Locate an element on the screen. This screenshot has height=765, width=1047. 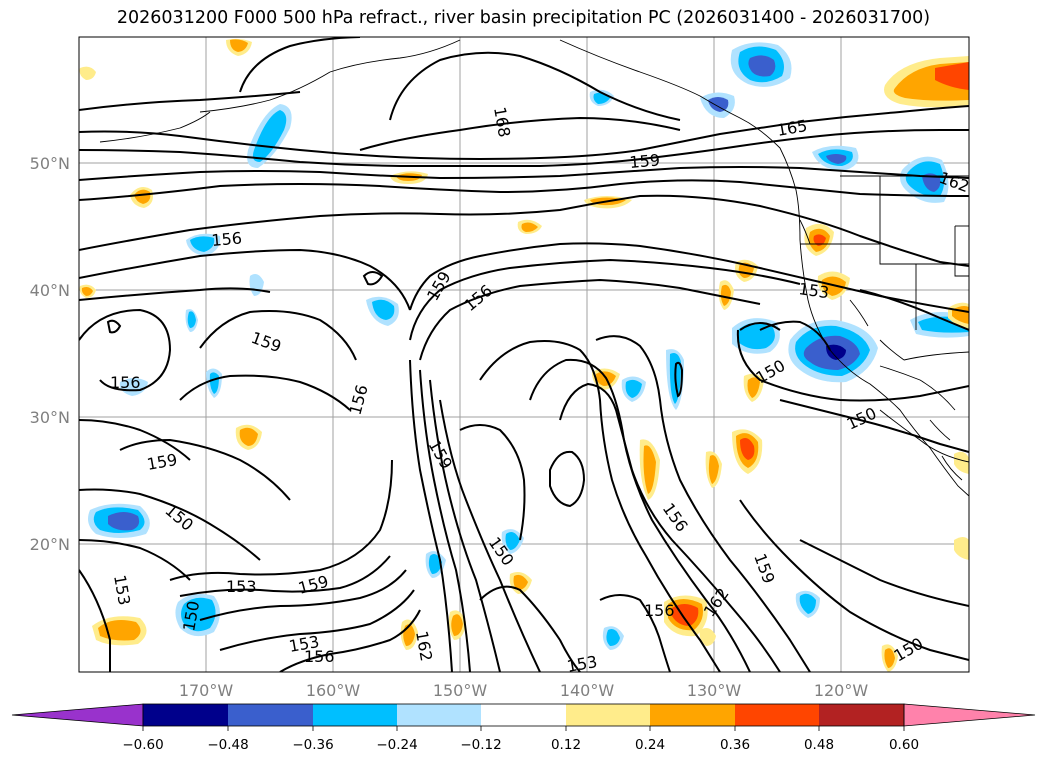
colorbar-tick-label: 0.48 is located at coordinates (819, 745).